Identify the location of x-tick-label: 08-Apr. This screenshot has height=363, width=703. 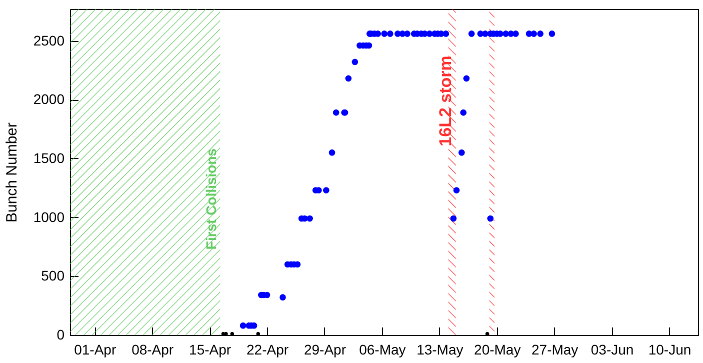
(153, 350).